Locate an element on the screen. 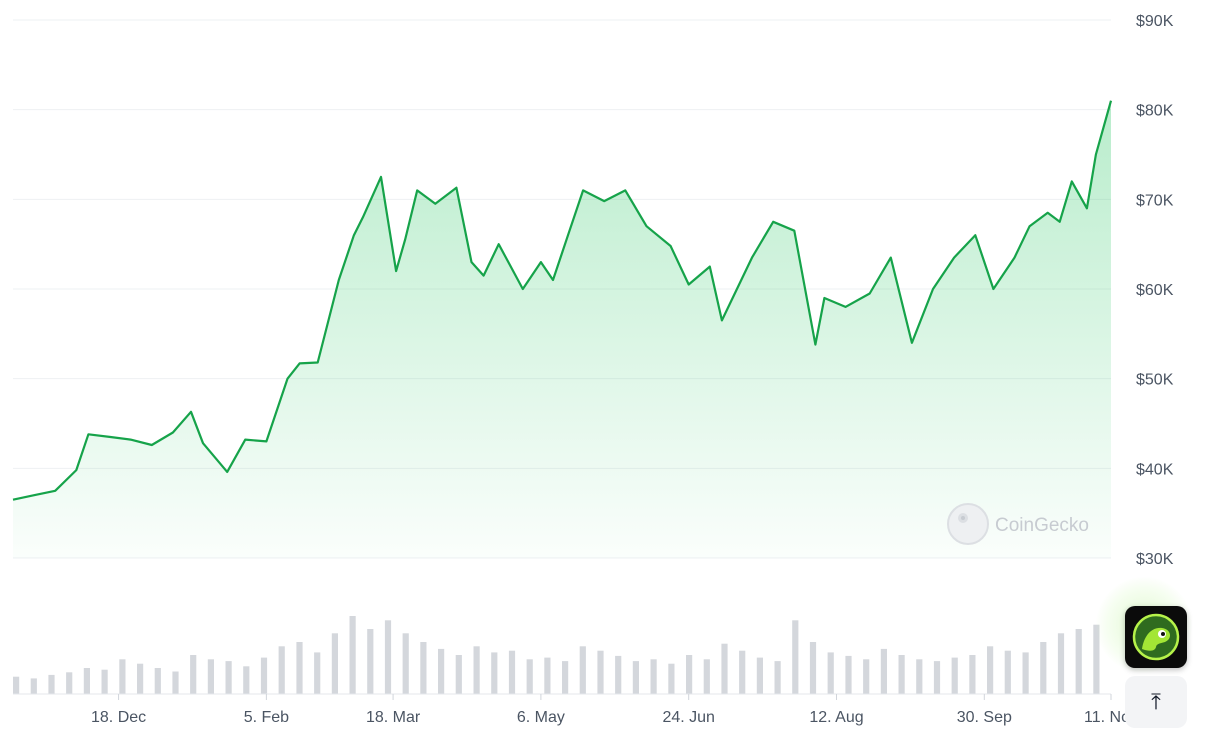 Image resolution: width=1206 pixels, height=736 pixels. coingecko-logo-icon is located at coordinates (968, 524).